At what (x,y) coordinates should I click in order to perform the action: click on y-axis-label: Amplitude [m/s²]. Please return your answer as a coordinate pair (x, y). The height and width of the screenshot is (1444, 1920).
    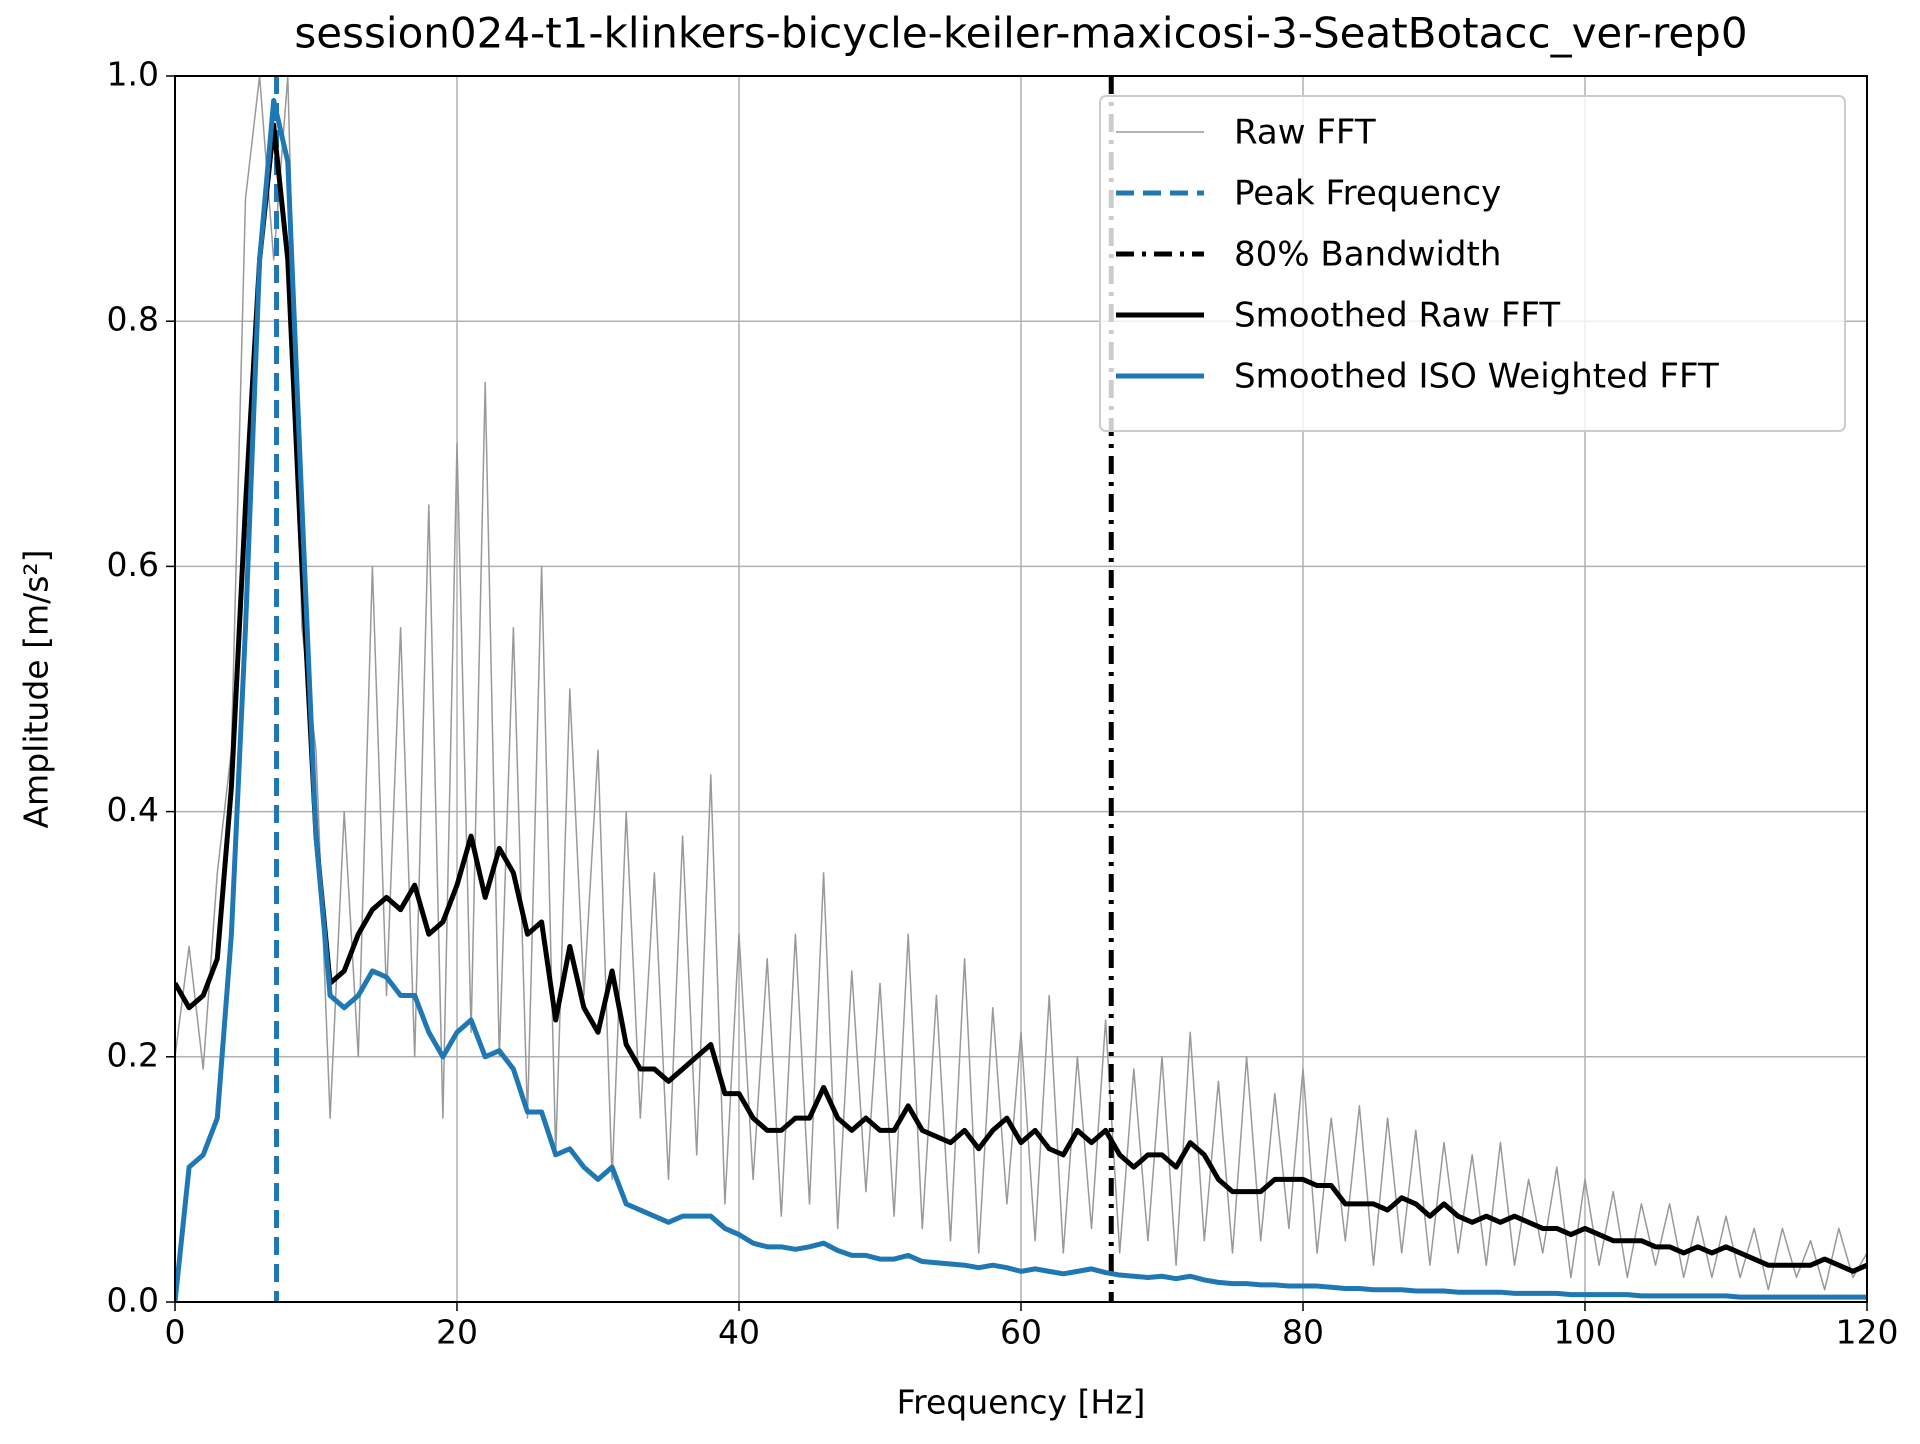
    Looking at the image, I should click on (36, 688).